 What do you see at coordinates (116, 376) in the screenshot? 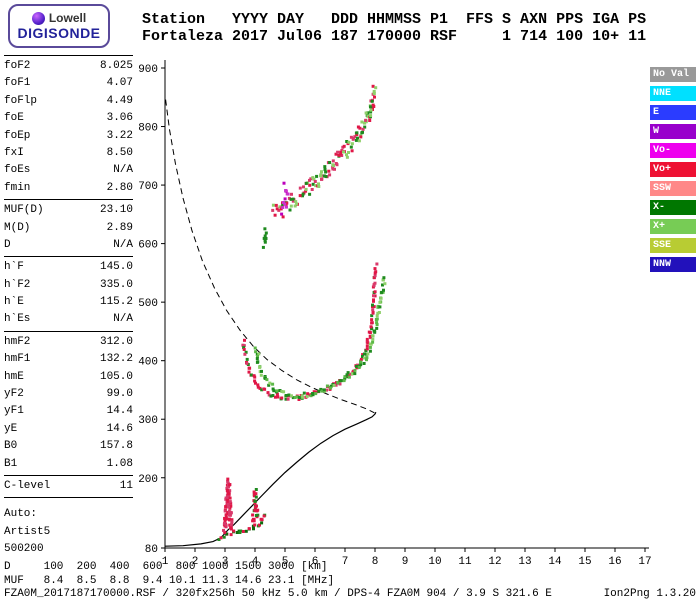
I see `param-value: 105.0` at bounding box center [116, 376].